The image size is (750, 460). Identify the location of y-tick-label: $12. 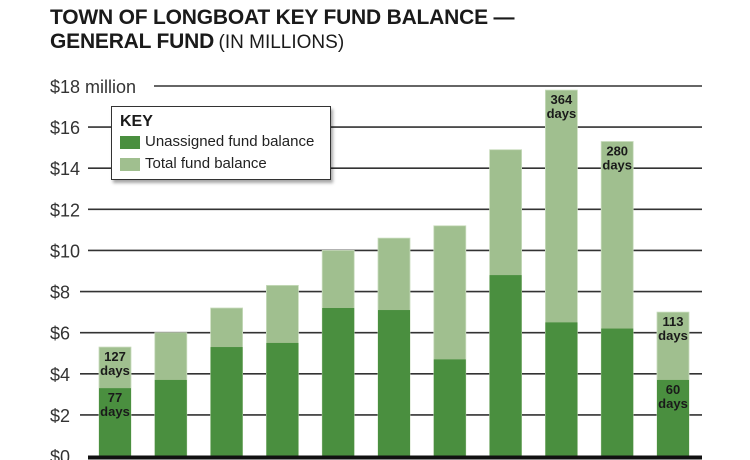
(65, 210).